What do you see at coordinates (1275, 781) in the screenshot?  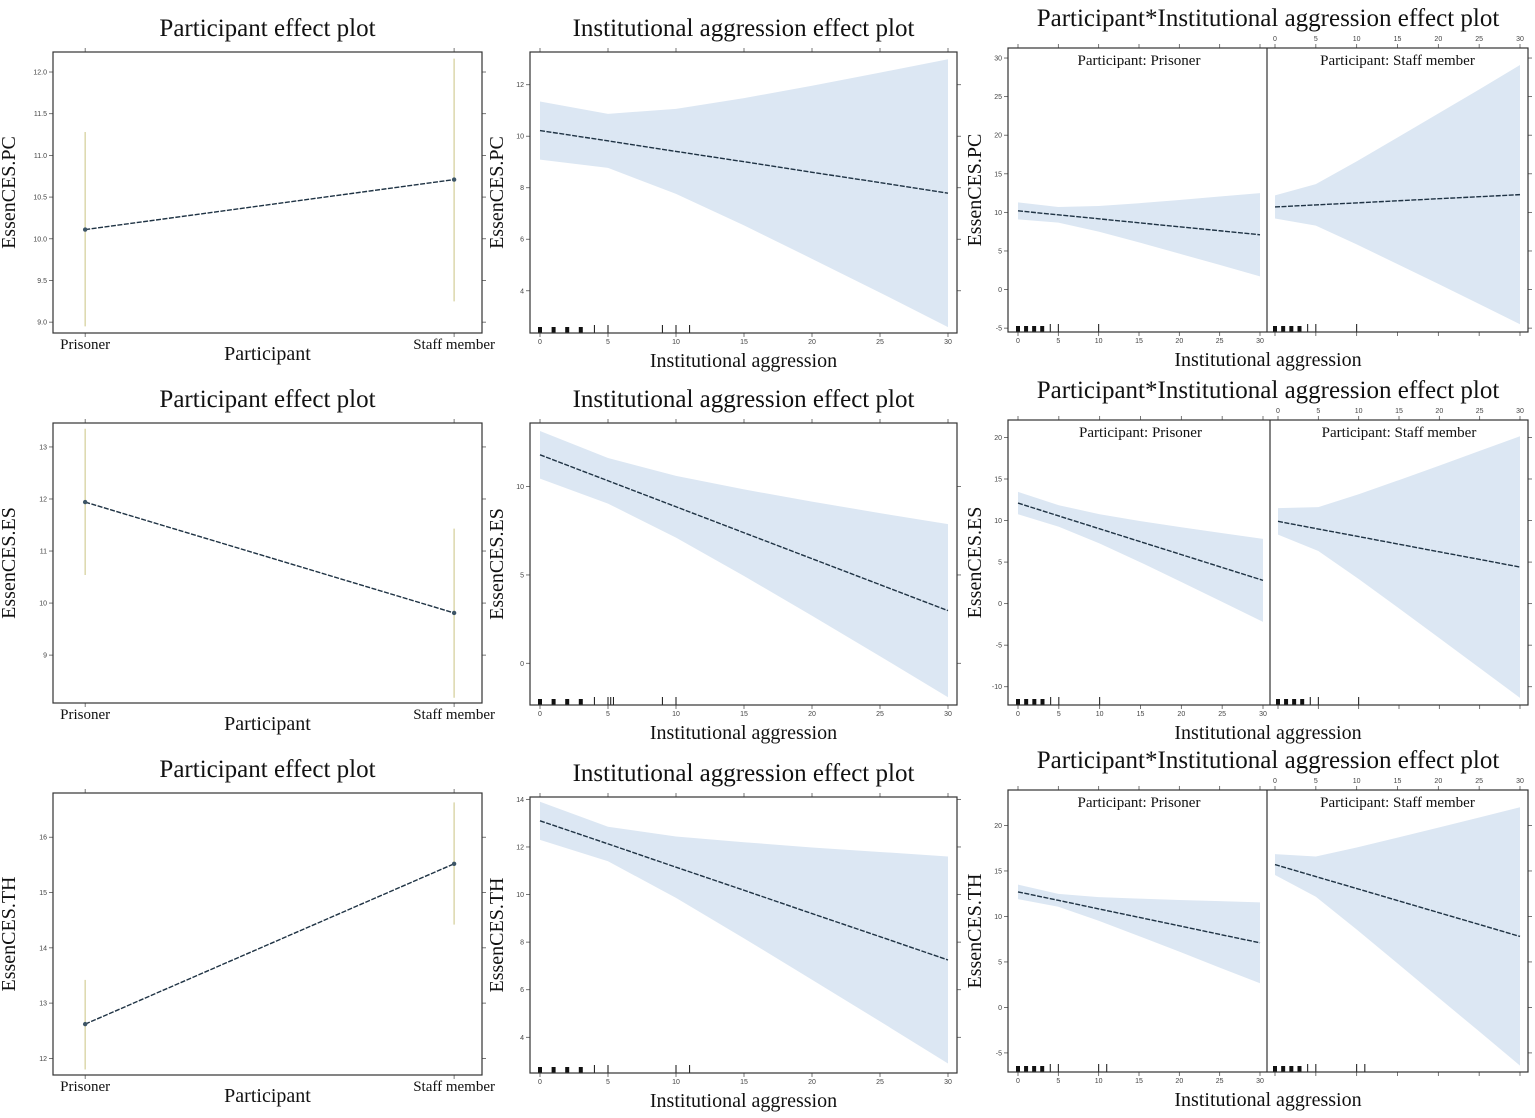 I see `x-tick-label-top: 0` at bounding box center [1275, 781].